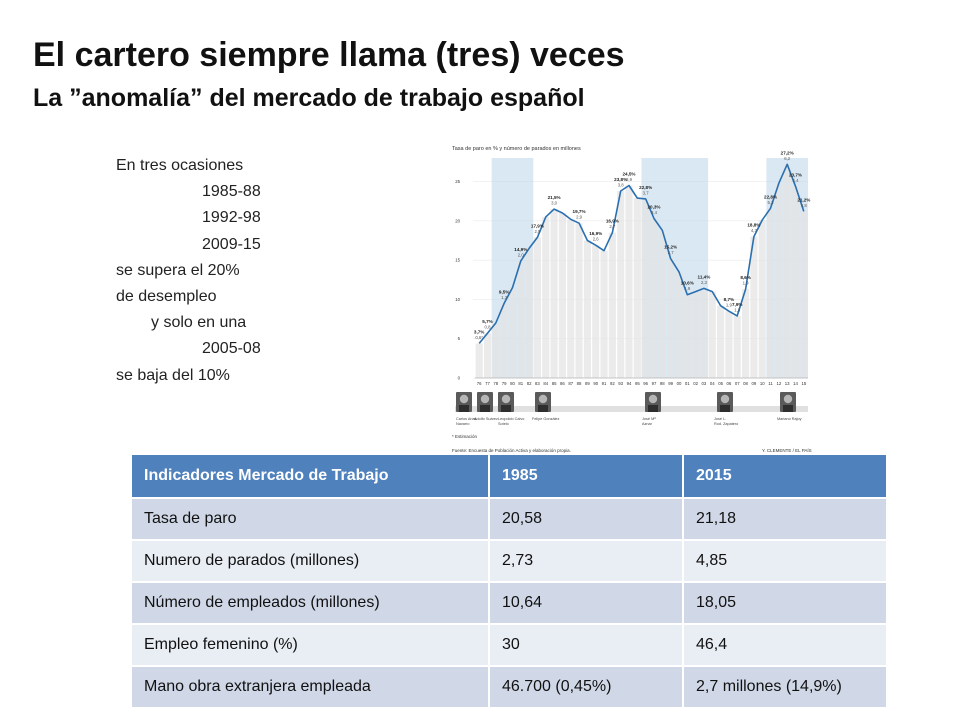 The image size is (960, 720). I want to click on side-line: de desempleo, so click(166, 297).